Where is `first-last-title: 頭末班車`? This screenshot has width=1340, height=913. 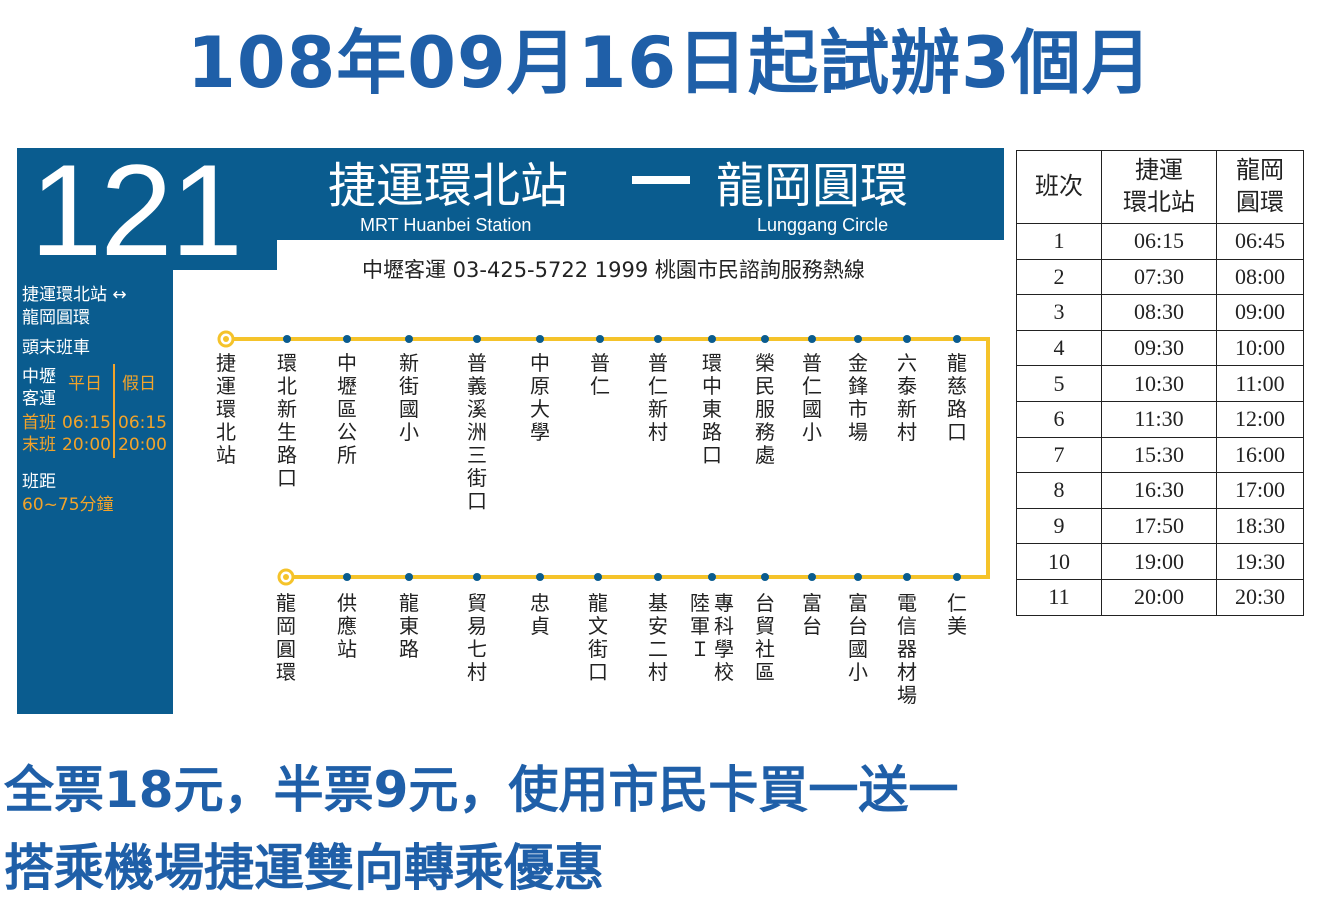
first-last-title: 頭末班車 is located at coordinates (56, 348).